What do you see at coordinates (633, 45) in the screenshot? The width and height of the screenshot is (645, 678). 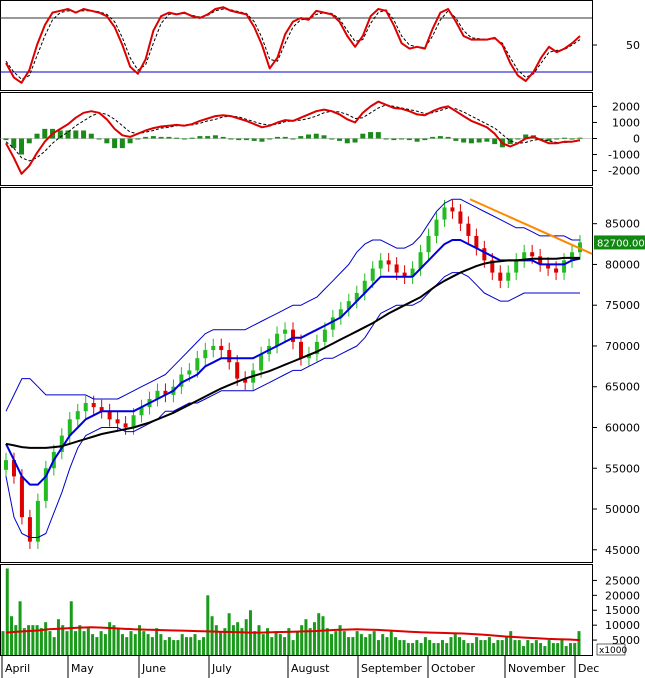 I see `stochastic-tick-label-0: 50` at bounding box center [633, 45].